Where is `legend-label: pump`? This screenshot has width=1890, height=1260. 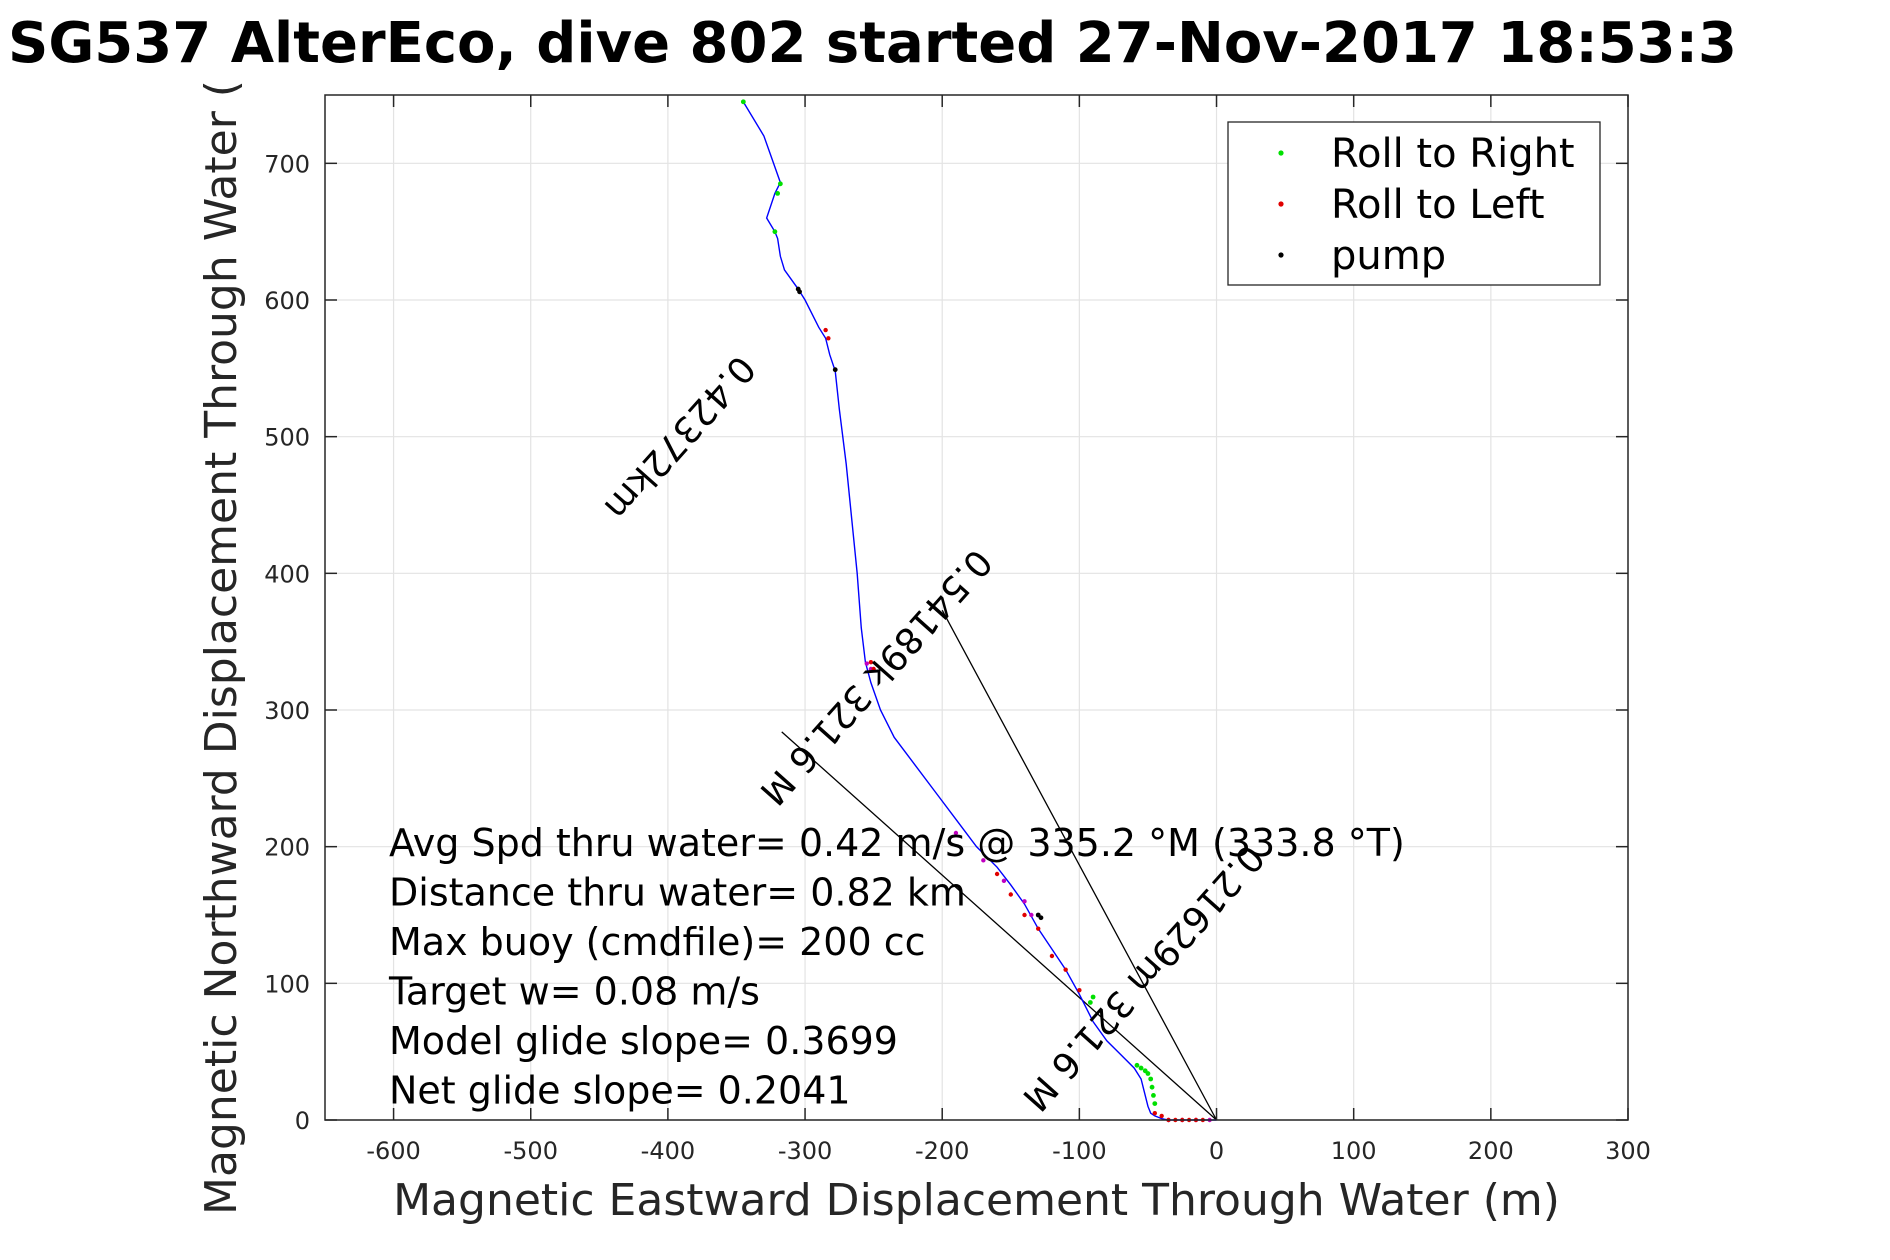
legend-label: pump is located at coordinates (1388, 256).